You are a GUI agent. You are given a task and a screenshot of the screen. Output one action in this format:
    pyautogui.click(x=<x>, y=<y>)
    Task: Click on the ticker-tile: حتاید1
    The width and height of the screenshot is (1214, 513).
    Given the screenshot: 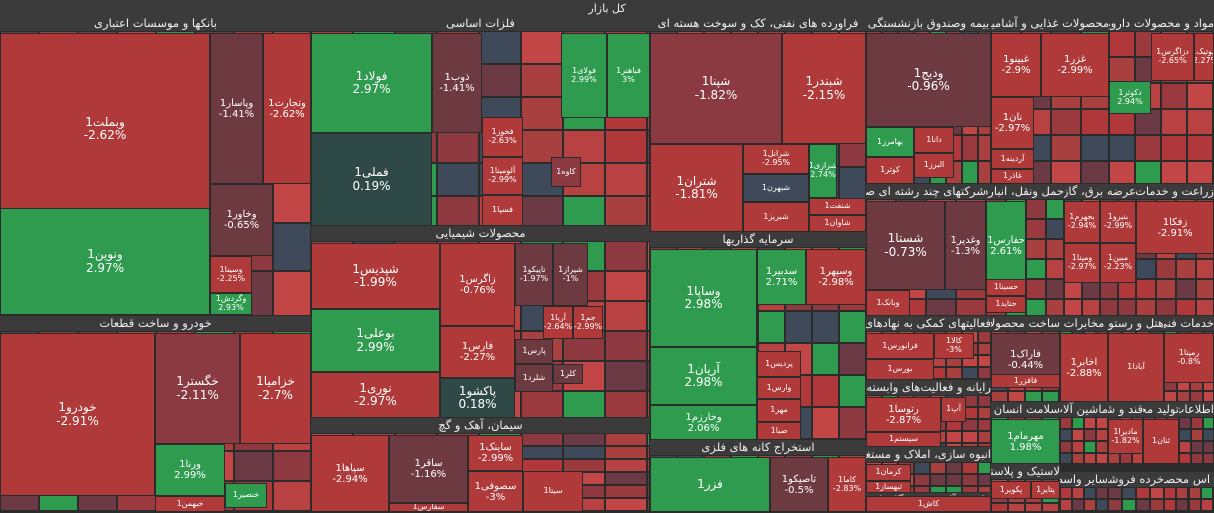 What is the action you would take?
    pyautogui.click(x=1006, y=304)
    